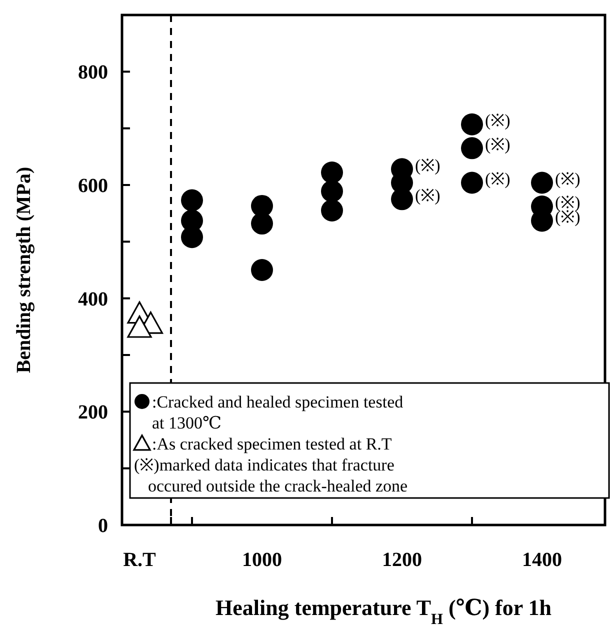  I want to click on y-tick-label: 600, so click(93, 186).